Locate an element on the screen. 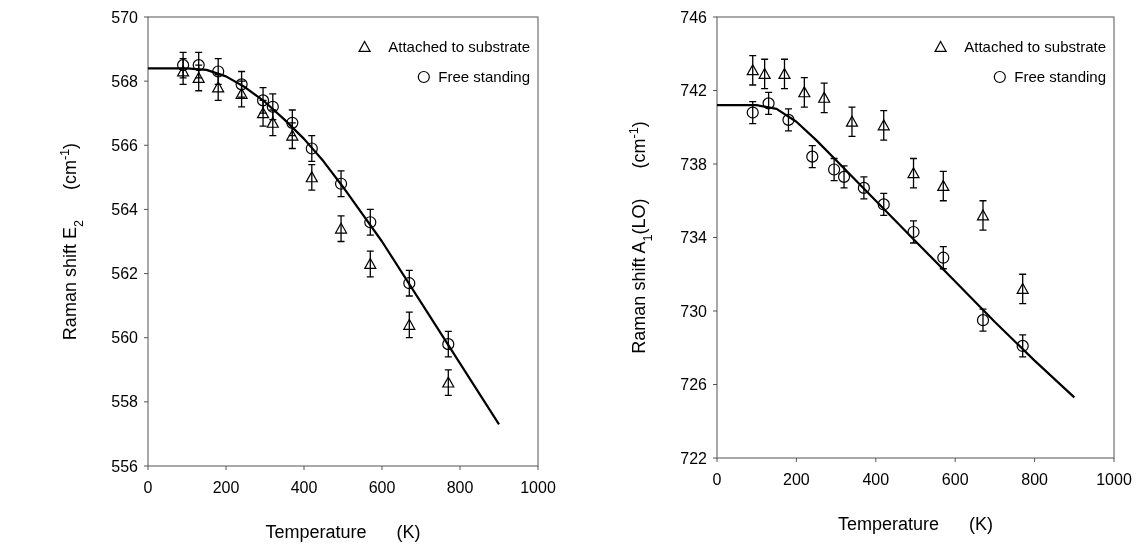 The height and width of the screenshot is (554, 1140). y-tick-label: 558 is located at coordinates (125, 402).